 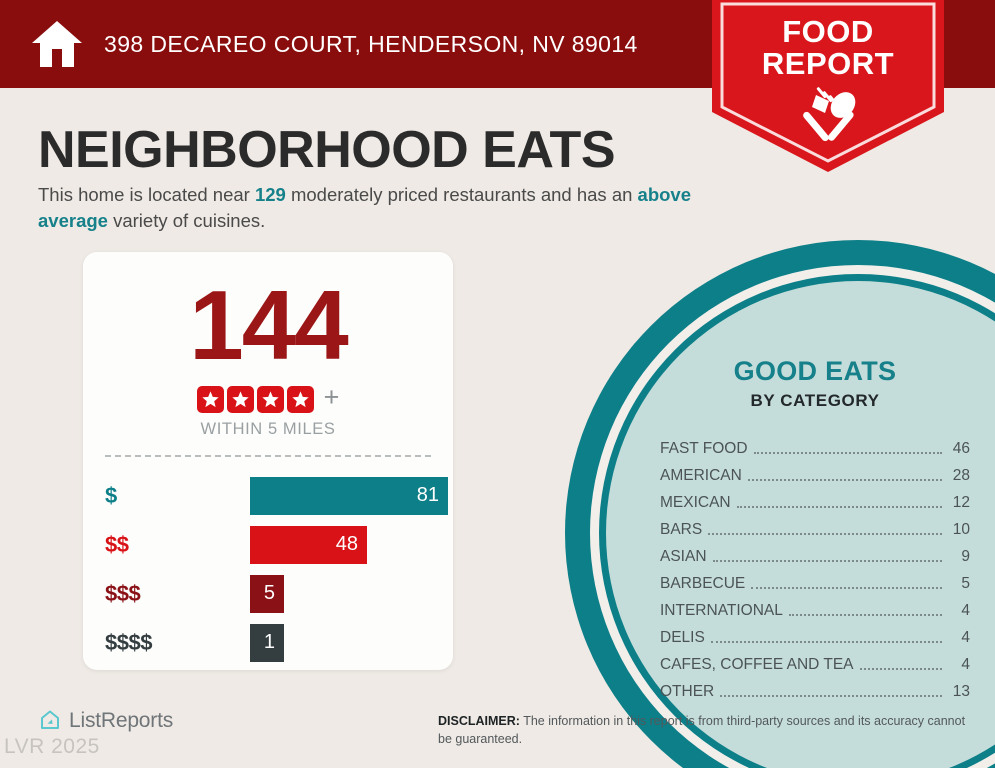 I want to click on good-eats-category-count: 12, so click(x=961, y=502).